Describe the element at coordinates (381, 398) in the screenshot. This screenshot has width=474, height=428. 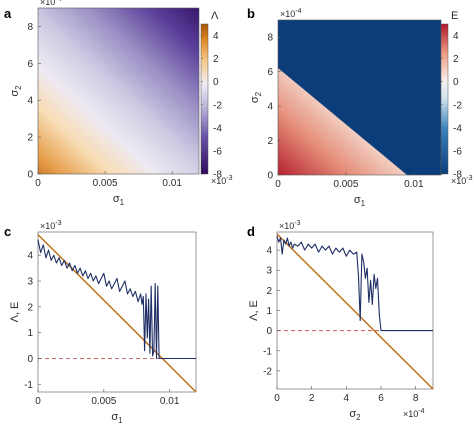
I see `x-tick-label: 6` at that location.